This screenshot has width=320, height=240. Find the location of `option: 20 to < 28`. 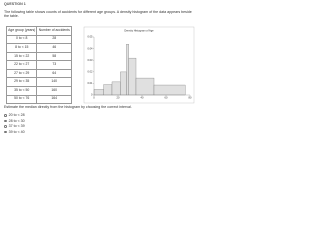

option: 20 to < 28 is located at coordinates (14, 115).